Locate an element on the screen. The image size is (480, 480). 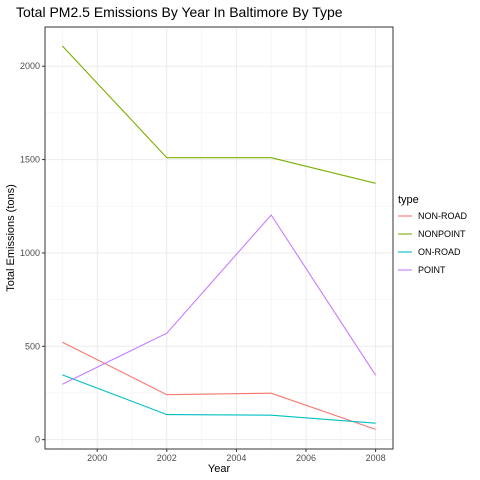
legend-items: NON-ROAD NONPOINT ON-ROAD POINT is located at coordinates (432, 243).